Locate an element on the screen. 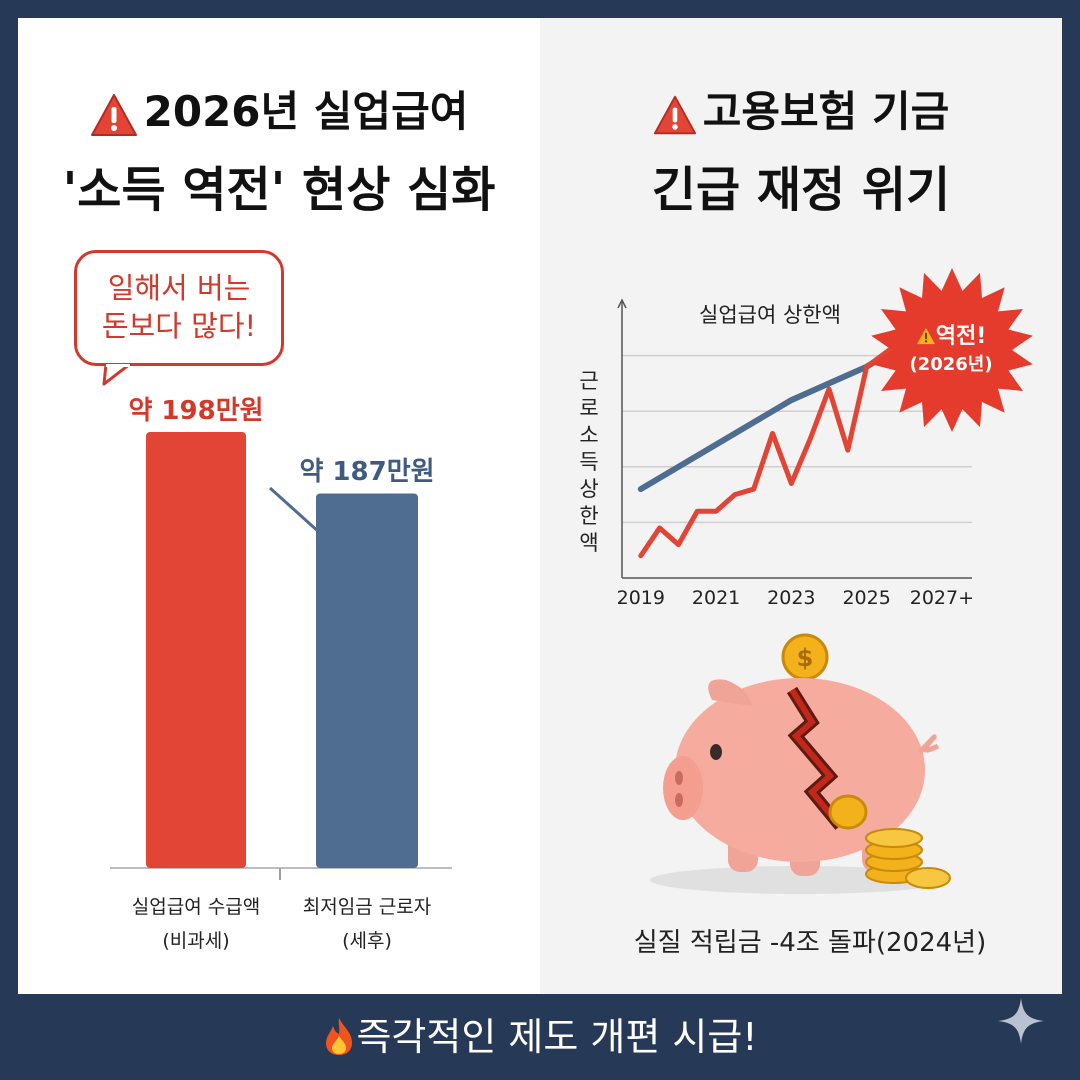 This screenshot has width=1080, height=1080. y-axis-label-char: 근 is located at coordinates (588, 381).